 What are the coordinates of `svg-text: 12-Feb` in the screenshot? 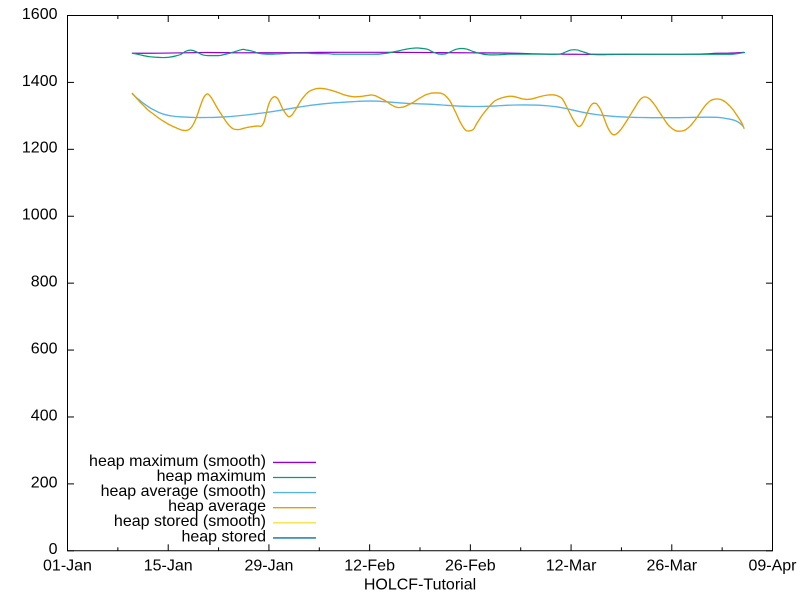 It's located at (369, 565).